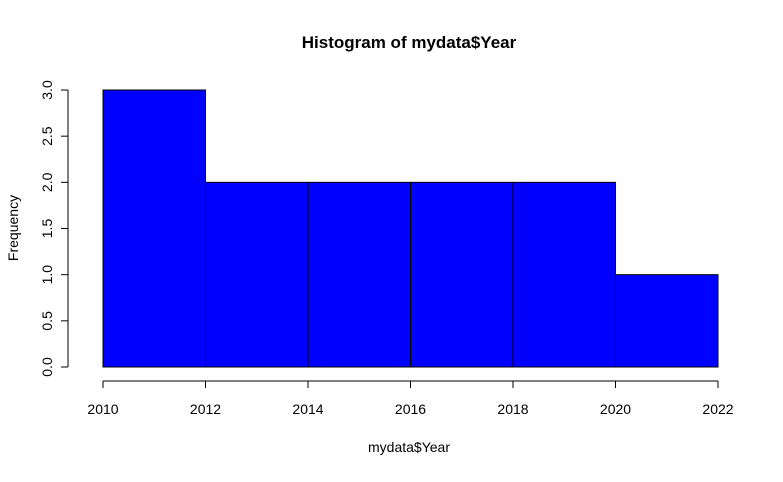 The image size is (783, 482). What do you see at coordinates (102, 409) in the screenshot?
I see `x-tick-label: 2010` at bounding box center [102, 409].